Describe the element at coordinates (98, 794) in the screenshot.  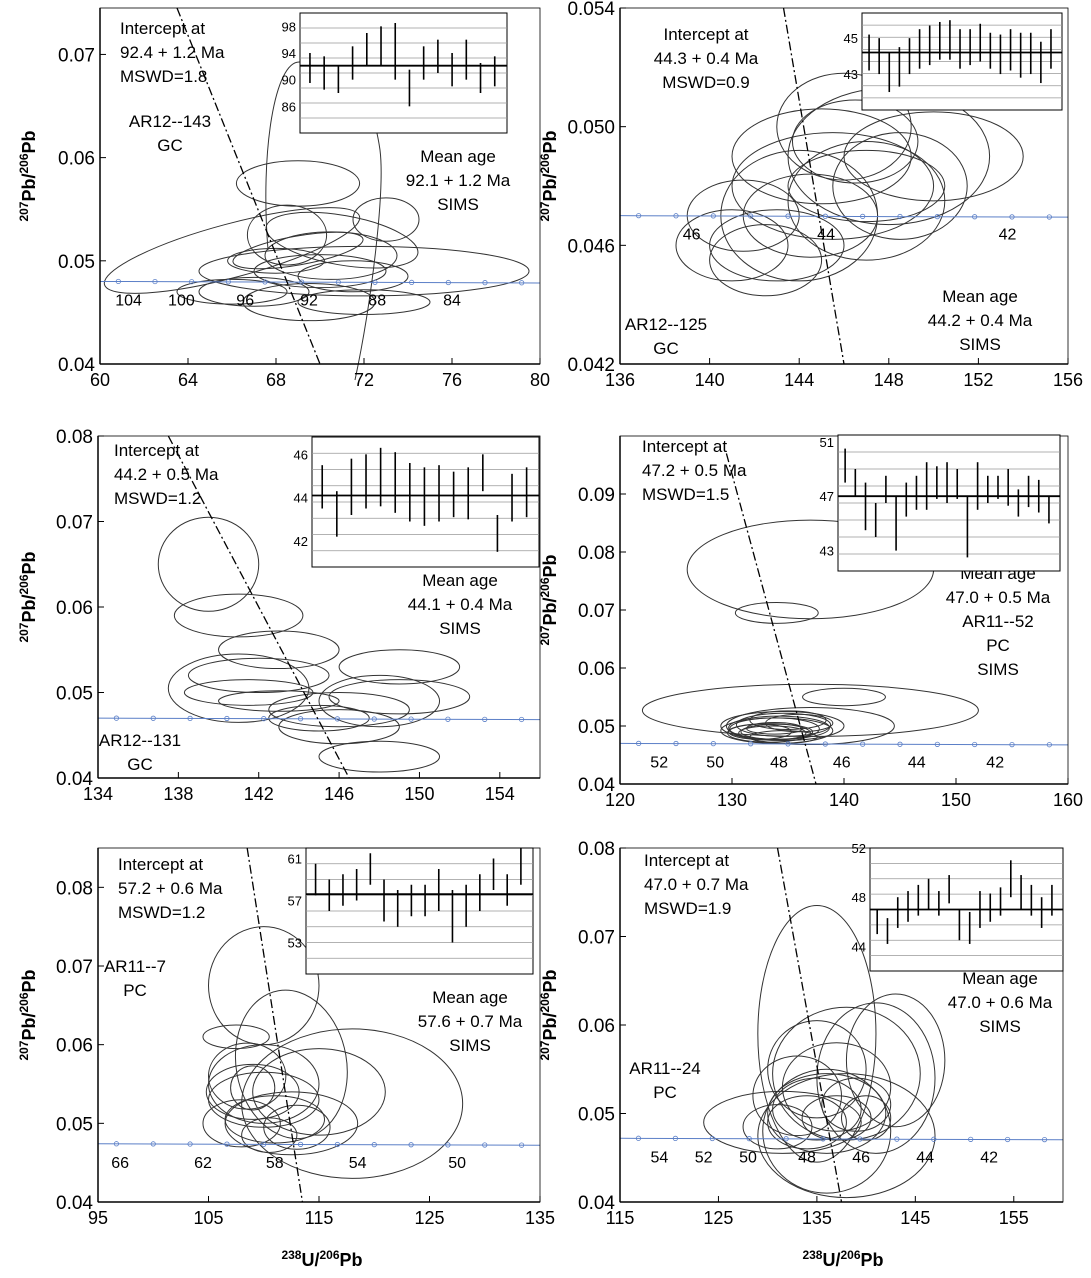
I see `x-tick-label-134: 134` at that location.